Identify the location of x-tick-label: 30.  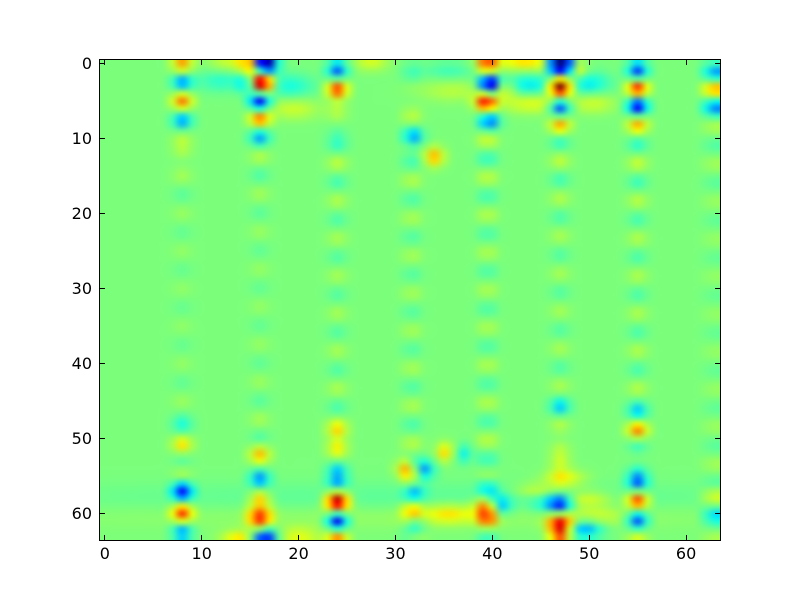
(395, 553).